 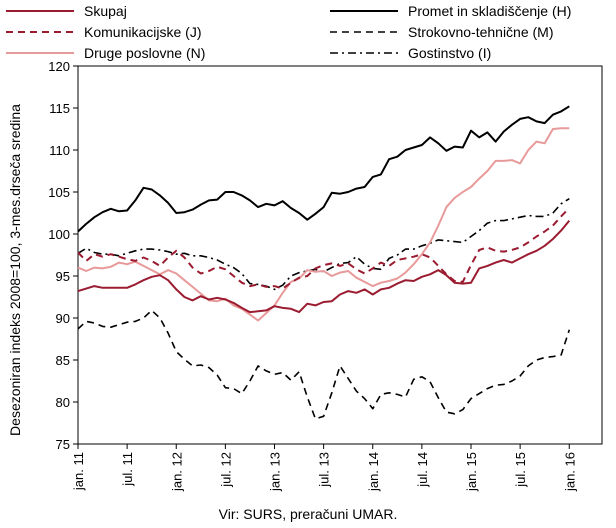 I want to click on y-tick-label: 90, so click(x=63, y=318).